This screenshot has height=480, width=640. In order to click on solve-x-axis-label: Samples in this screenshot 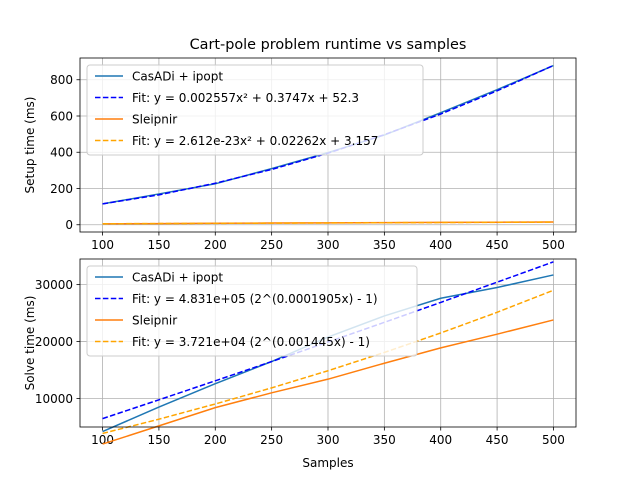, I will do `click(327, 463)`.